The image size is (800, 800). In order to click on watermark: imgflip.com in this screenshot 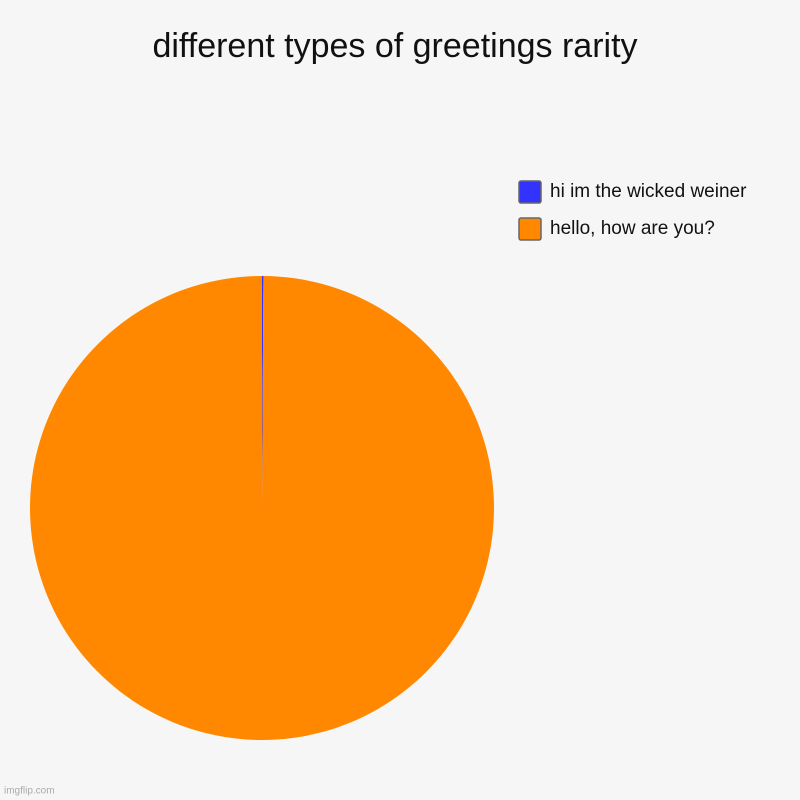, I will do `click(29, 791)`.